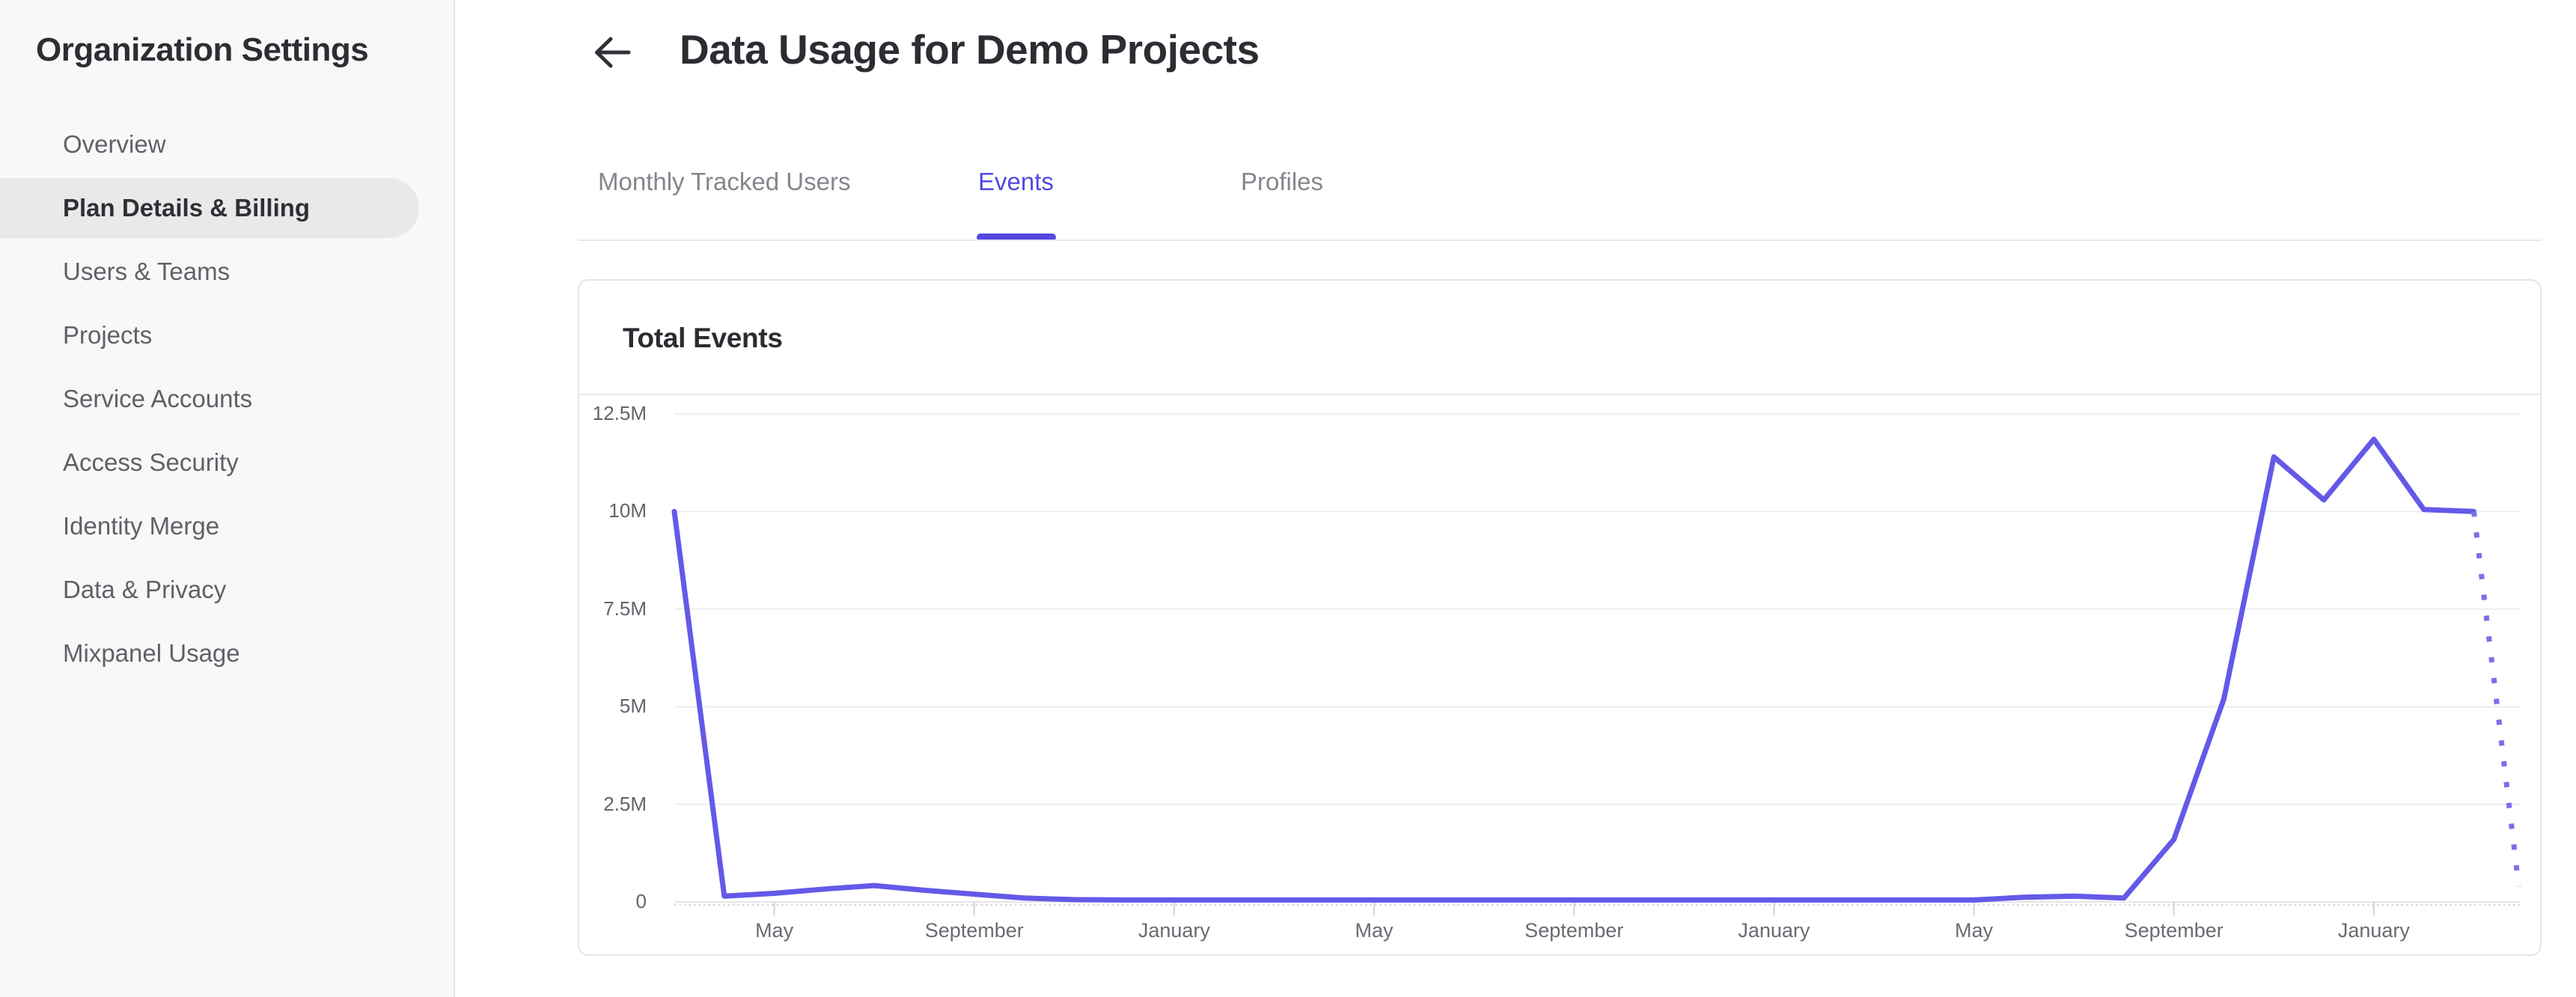 This screenshot has height=997, width=2576. I want to click on sidebar-item-service-accounts: Service Accounts, so click(158, 398).